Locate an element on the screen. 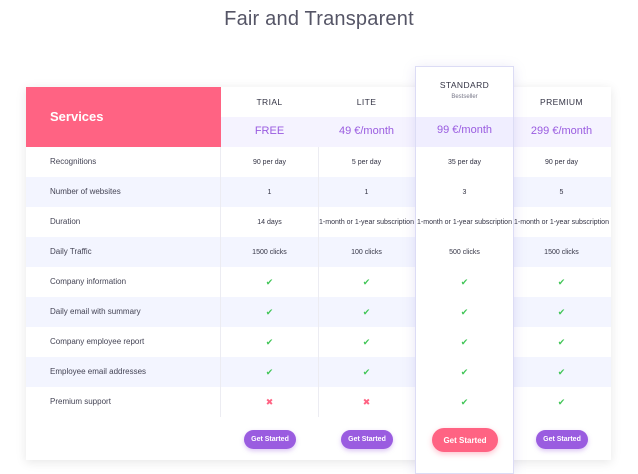  plan-name: TRIAL is located at coordinates (269, 102).